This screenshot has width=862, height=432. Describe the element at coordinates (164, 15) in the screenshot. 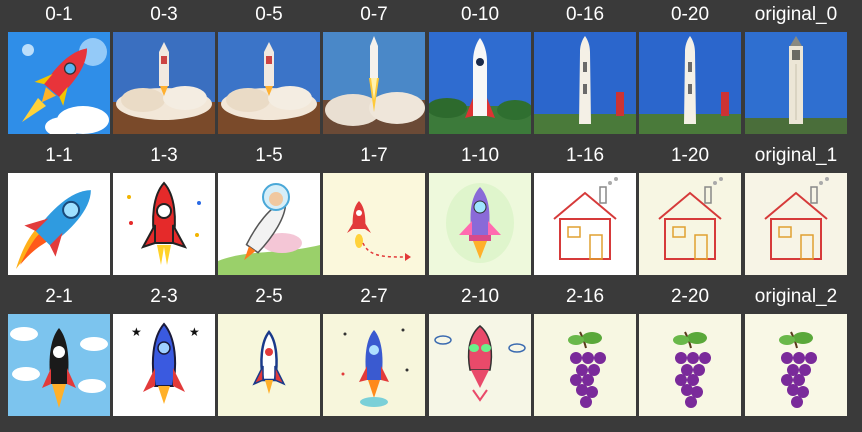

I see `cell-label: 0-3` at that location.